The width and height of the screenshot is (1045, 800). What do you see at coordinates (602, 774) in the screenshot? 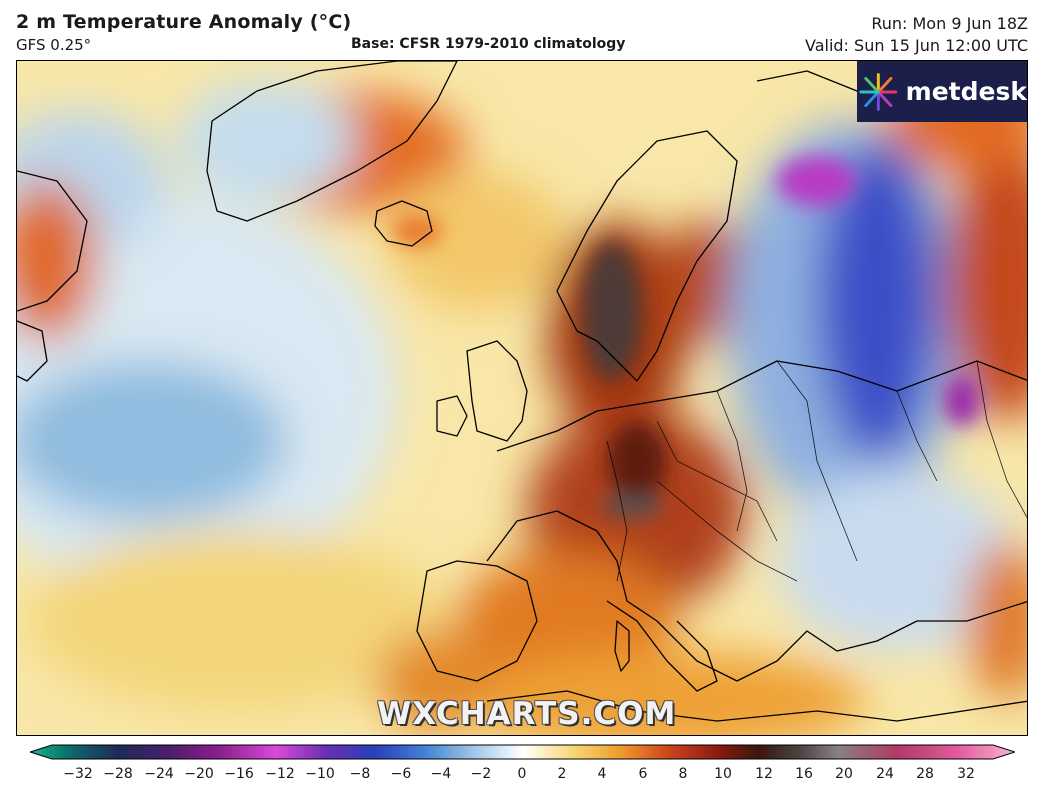
I see `tick-label: 4` at bounding box center [602, 774].